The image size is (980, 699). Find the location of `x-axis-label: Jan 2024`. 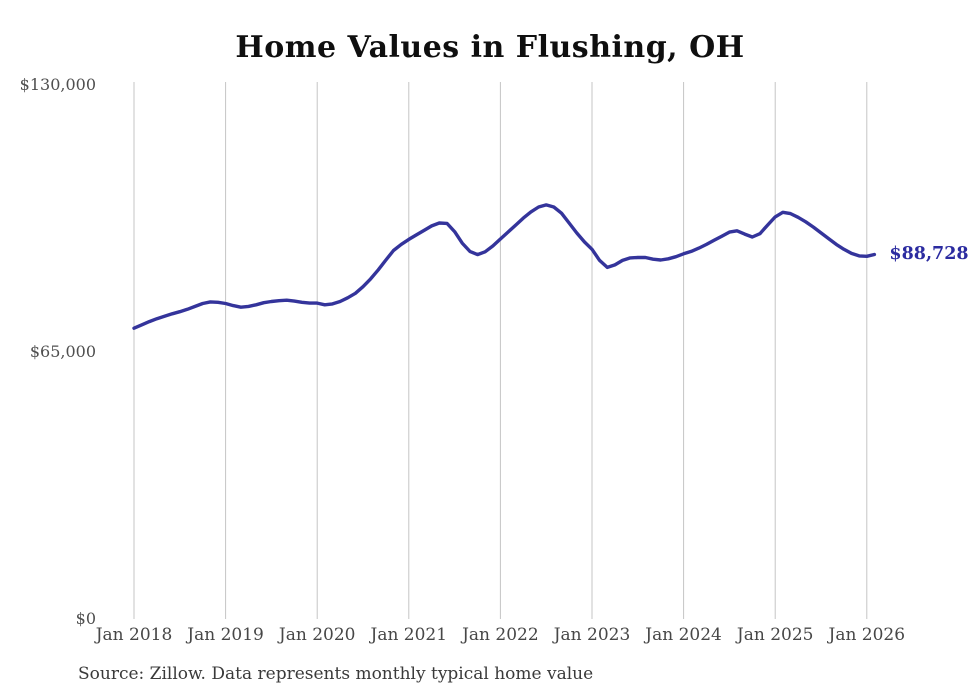

x-axis-label: Jan 2024 is located at coordinates (683, 635).